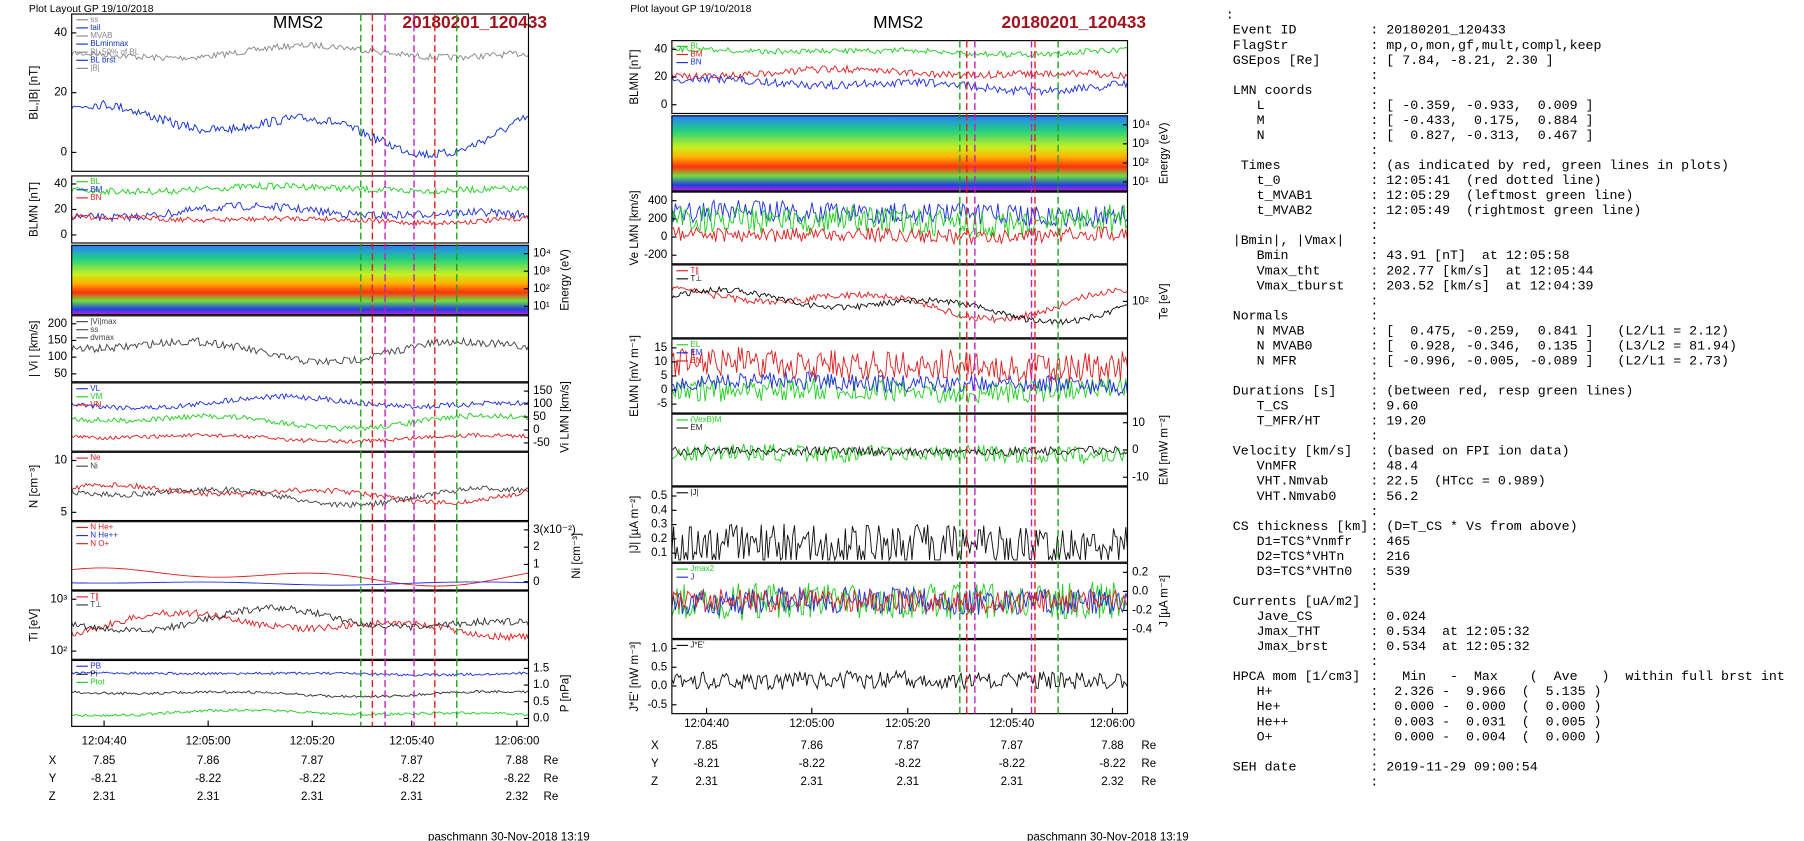 Image resolution: width=1804 pixels, height=841 pixels. Describe the element at coordinates (635, 677) in the screenshot. I see `y-axis-label: J*E' [nW m⁻³]` at that location.